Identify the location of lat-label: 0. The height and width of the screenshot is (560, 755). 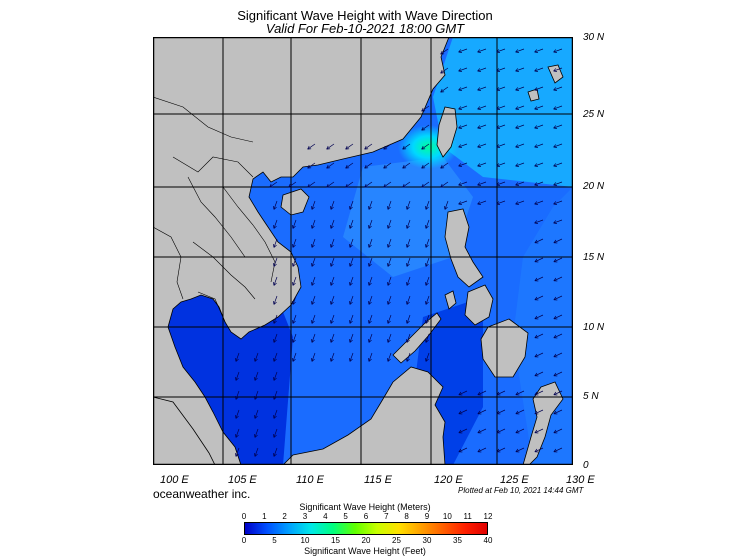
(586, 465).